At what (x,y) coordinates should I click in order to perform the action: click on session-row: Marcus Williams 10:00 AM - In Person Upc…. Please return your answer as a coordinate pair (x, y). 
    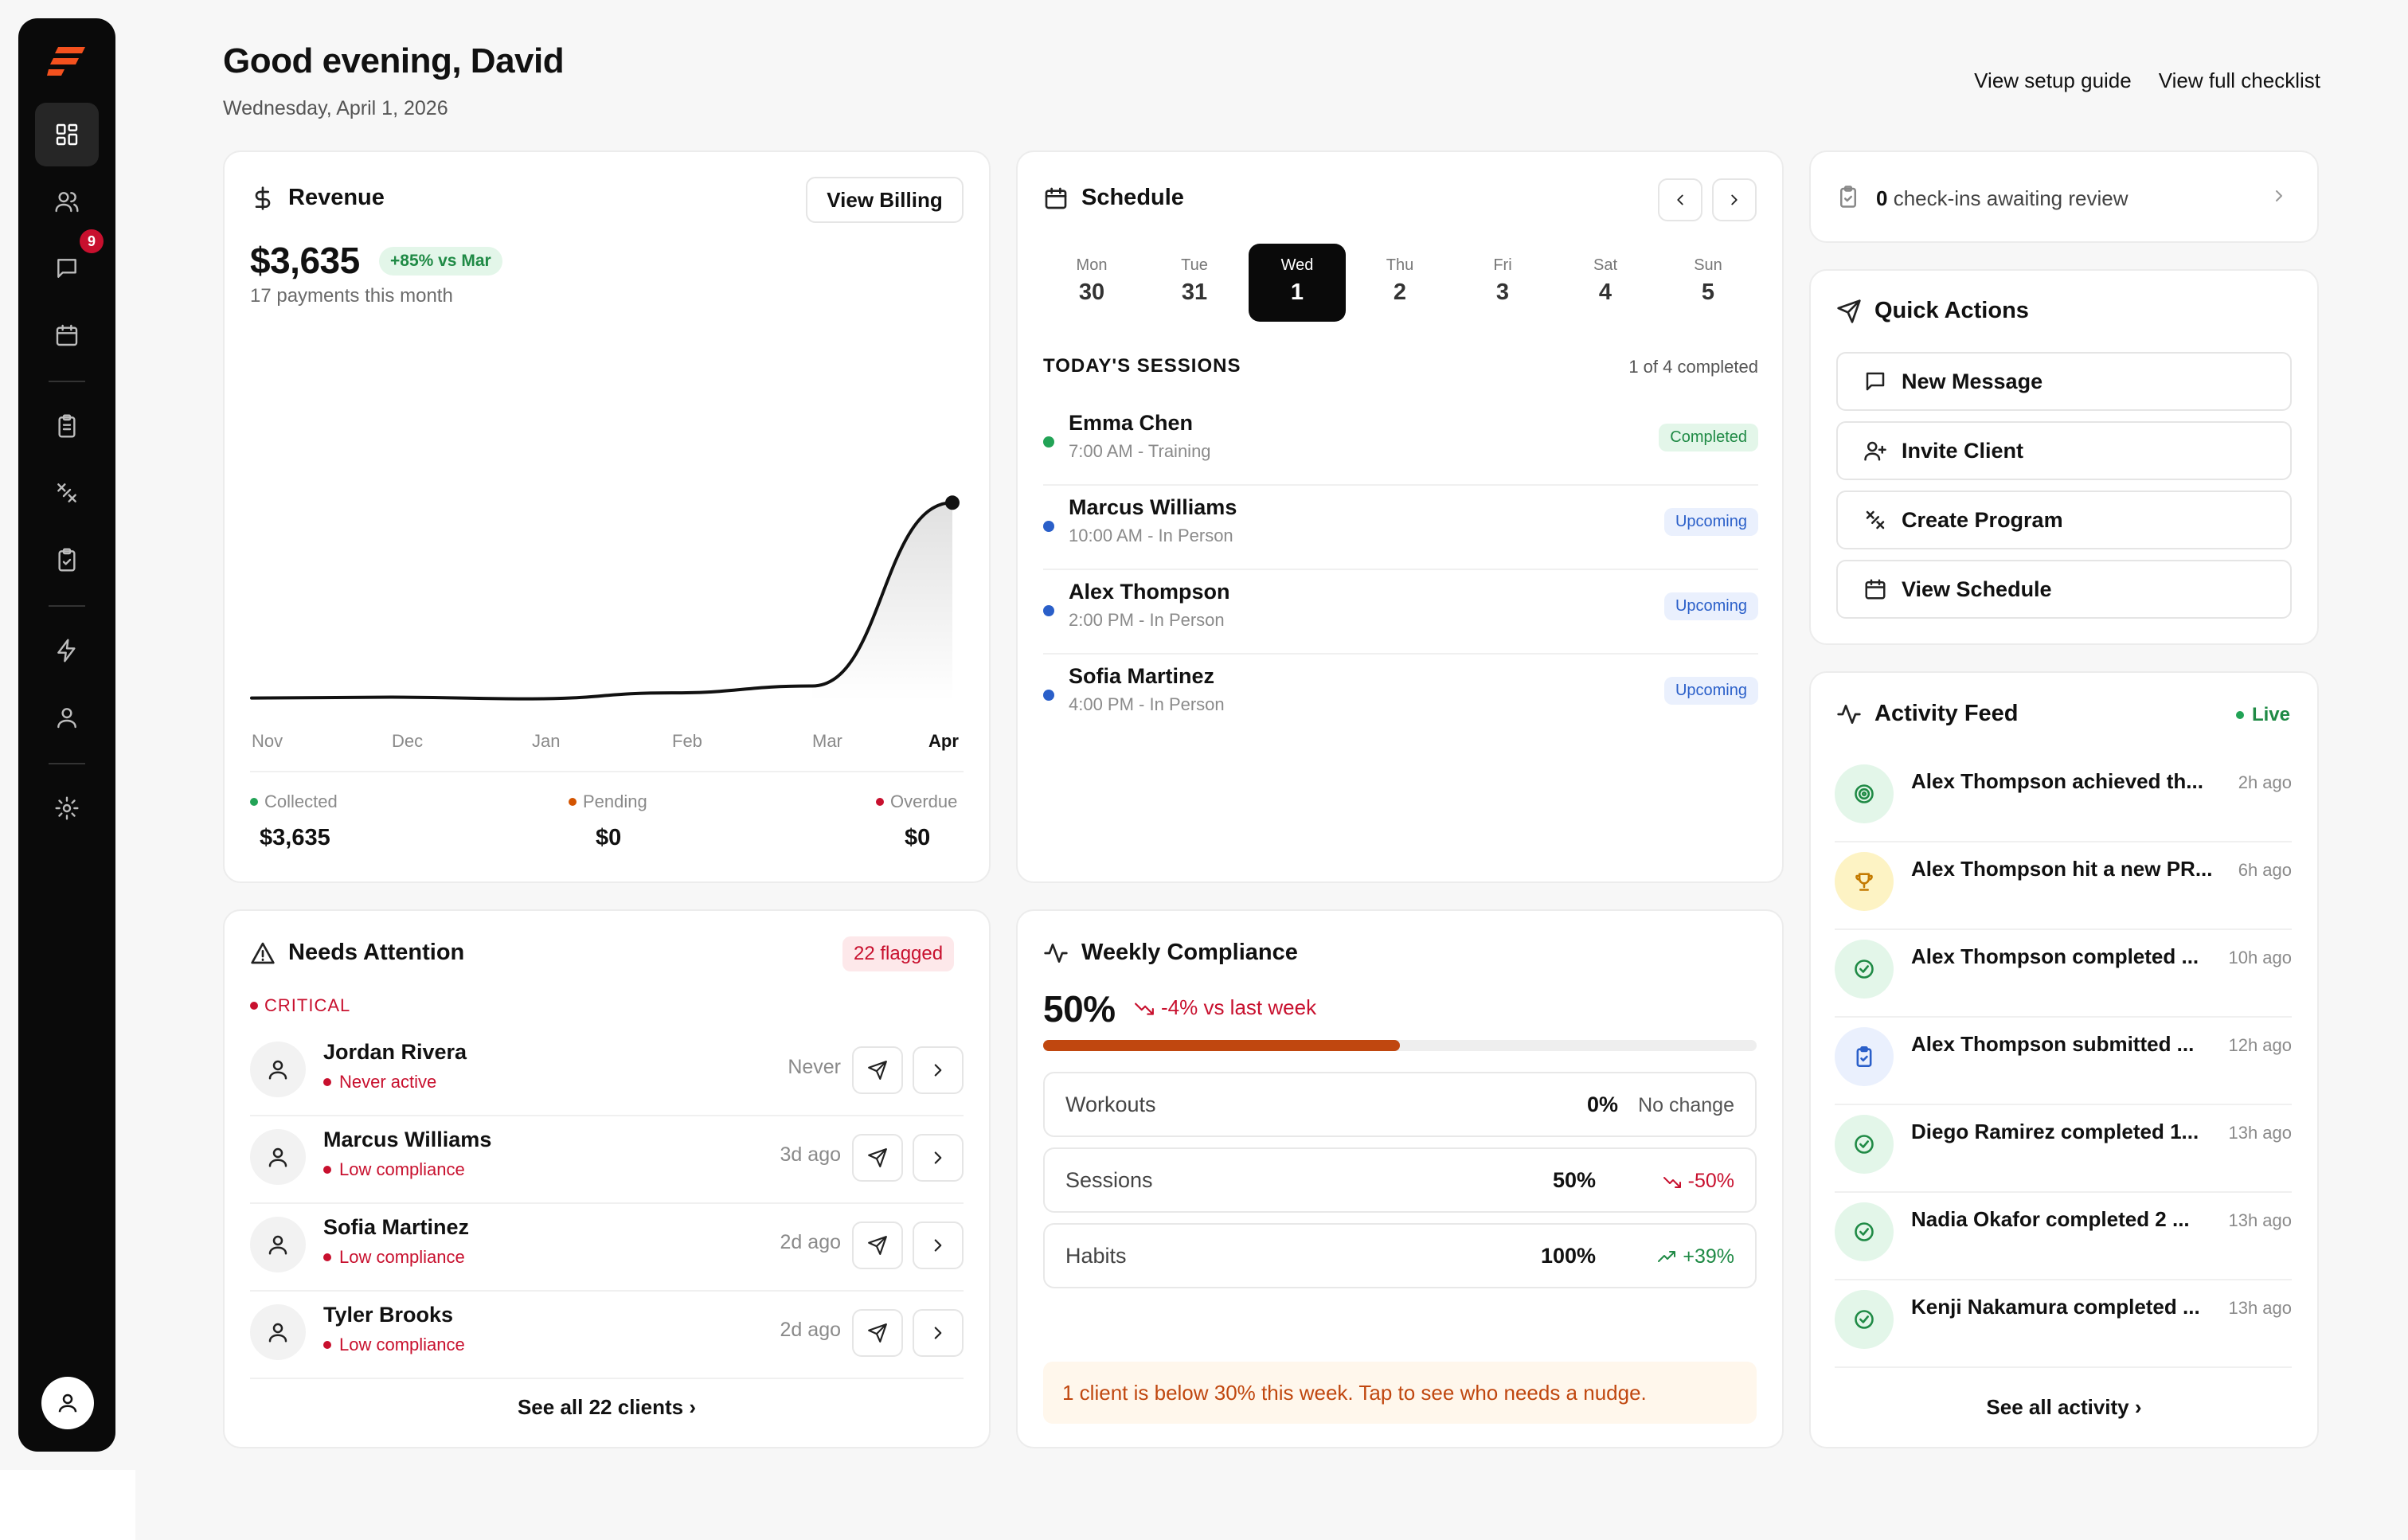
    Looking at the image, I should click on (1400, 528).